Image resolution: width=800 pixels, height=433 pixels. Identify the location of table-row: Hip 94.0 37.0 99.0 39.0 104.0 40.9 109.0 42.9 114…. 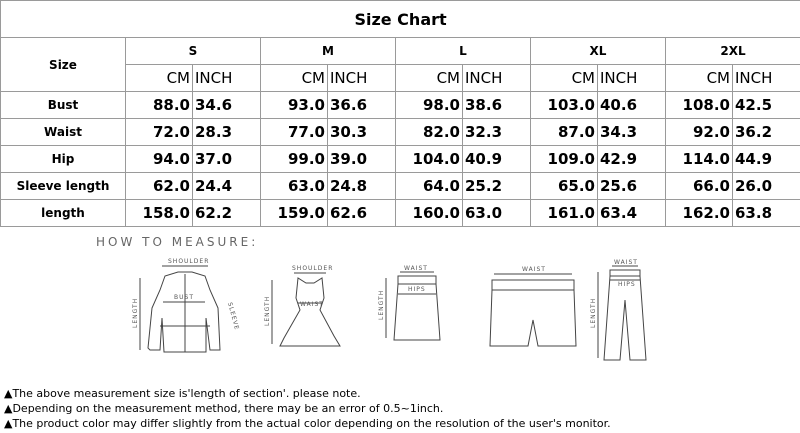
(400, 159).